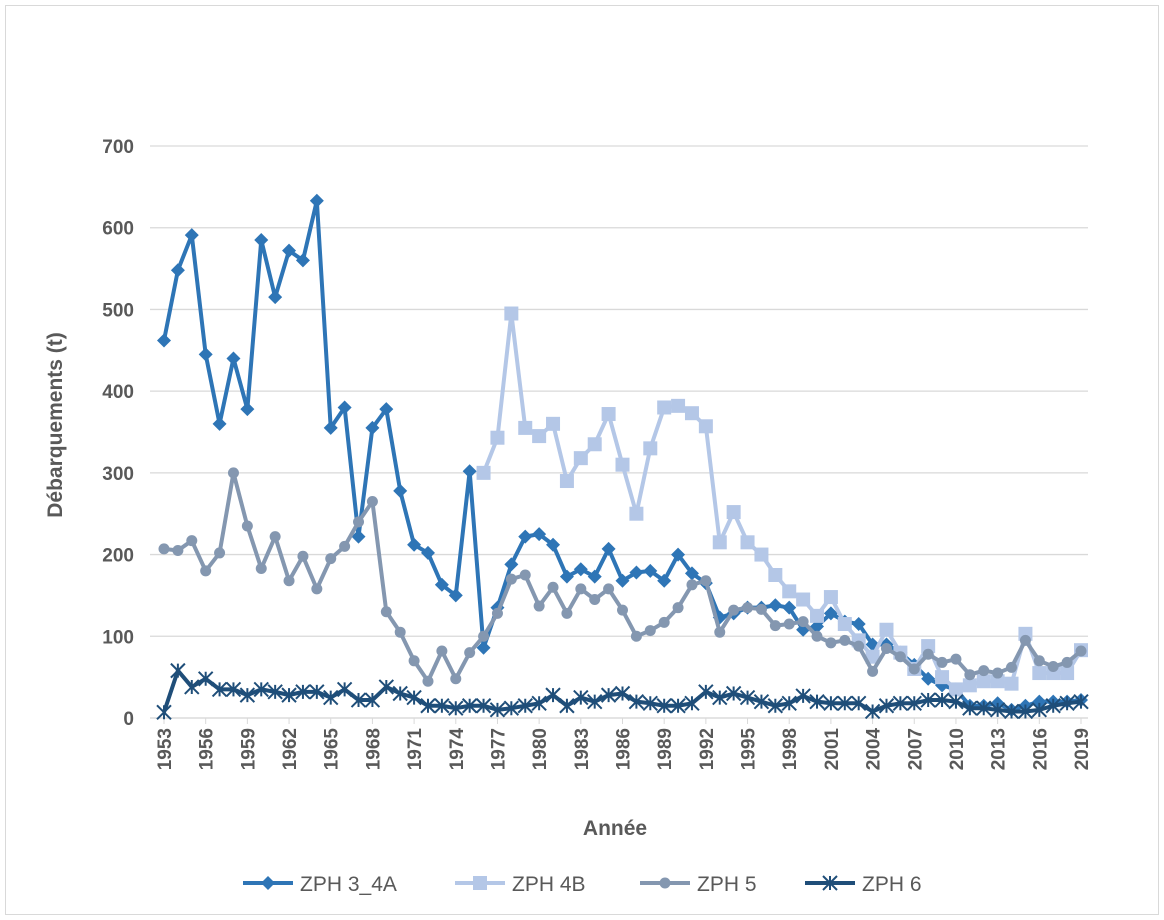  Describe the element at coordinates (55, 425) in the screenshot. I see `y-axis-title: Débarquements (t)` at that location.